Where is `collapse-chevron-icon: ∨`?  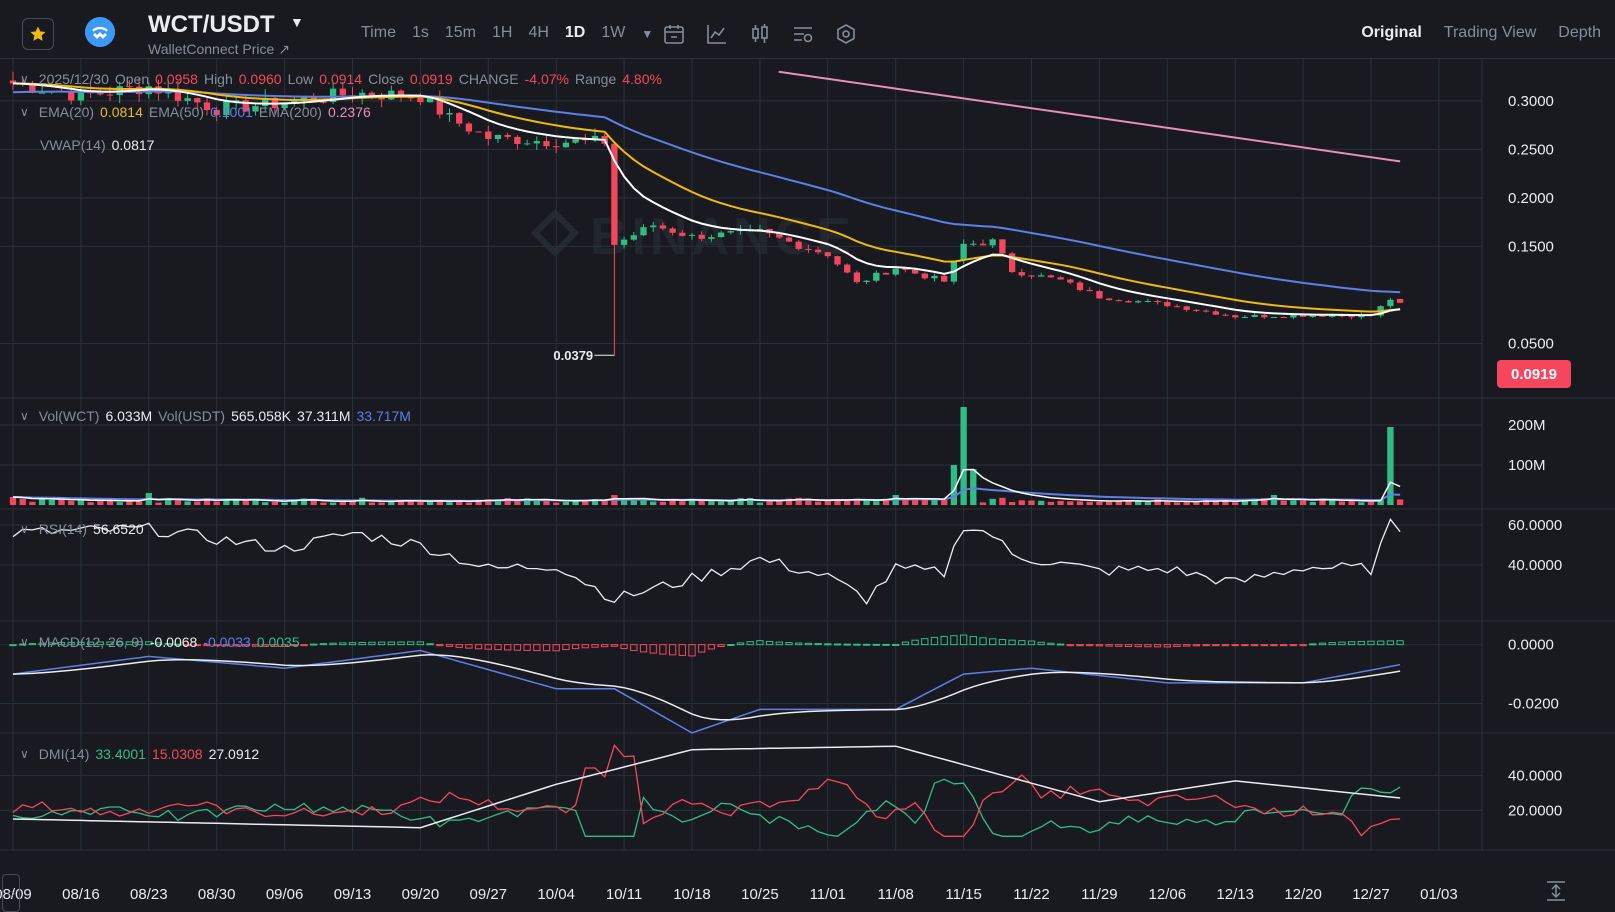 collapse-chevron-icon: ∨ is located at coordinates (24, 79).